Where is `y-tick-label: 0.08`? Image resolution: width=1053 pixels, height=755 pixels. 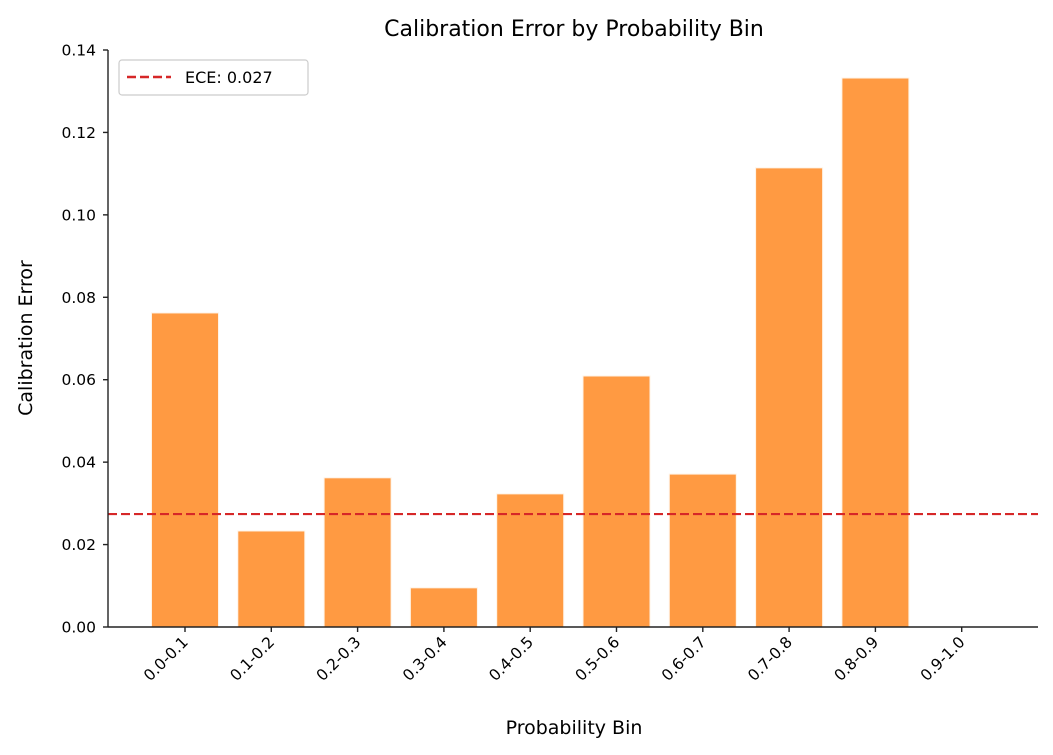 y-tick-label: 0.08 is located at coordinates (78, 298).